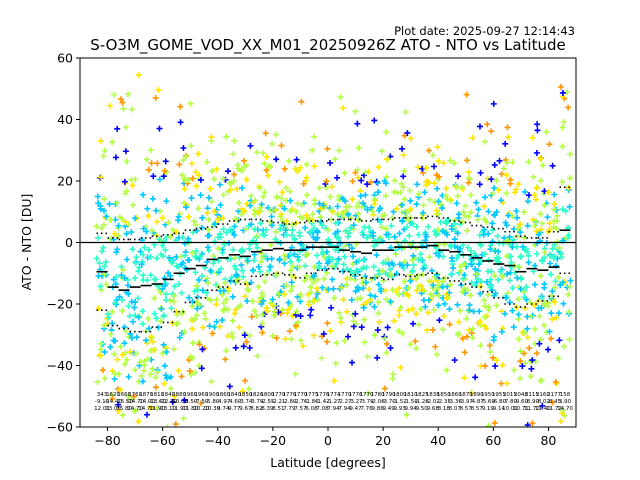  What do you see at coordinates (168, 402) in the screenshot?
I see `bin-mean-label: -12.30` at bounding box center [168, 402].